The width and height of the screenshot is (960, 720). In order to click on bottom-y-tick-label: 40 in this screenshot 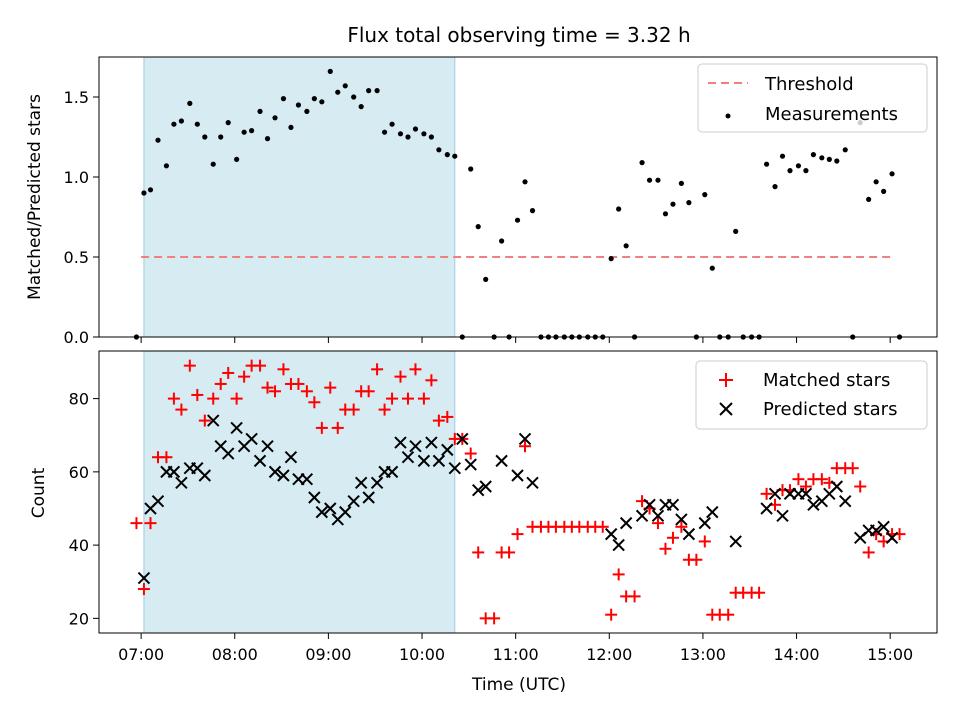, I will do `click(79, 545)`.